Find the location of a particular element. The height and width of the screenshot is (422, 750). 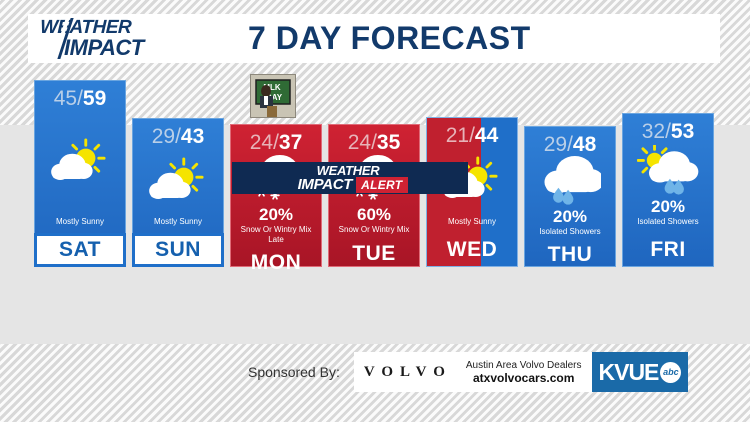

sun-cloud-rain-icon is located at coordinates (668, 169).